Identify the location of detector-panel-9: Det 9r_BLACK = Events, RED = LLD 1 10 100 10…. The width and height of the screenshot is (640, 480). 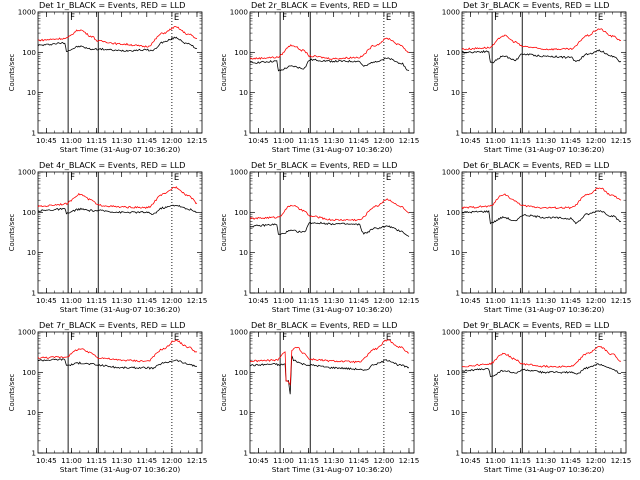
(531, 397).